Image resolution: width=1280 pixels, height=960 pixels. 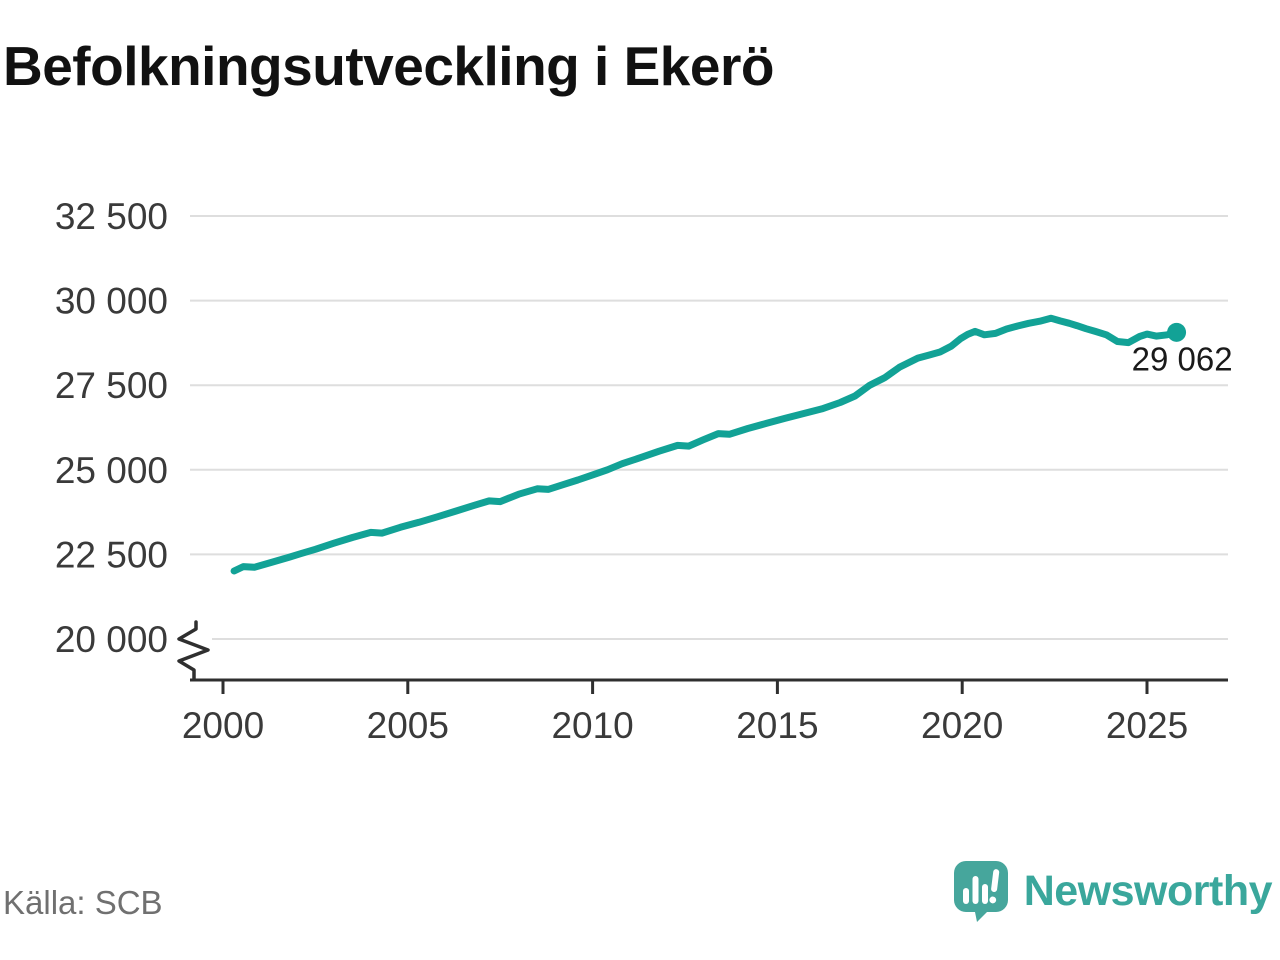 I want to click on y-tick-label: 30 000, so click(x=111, y=301).